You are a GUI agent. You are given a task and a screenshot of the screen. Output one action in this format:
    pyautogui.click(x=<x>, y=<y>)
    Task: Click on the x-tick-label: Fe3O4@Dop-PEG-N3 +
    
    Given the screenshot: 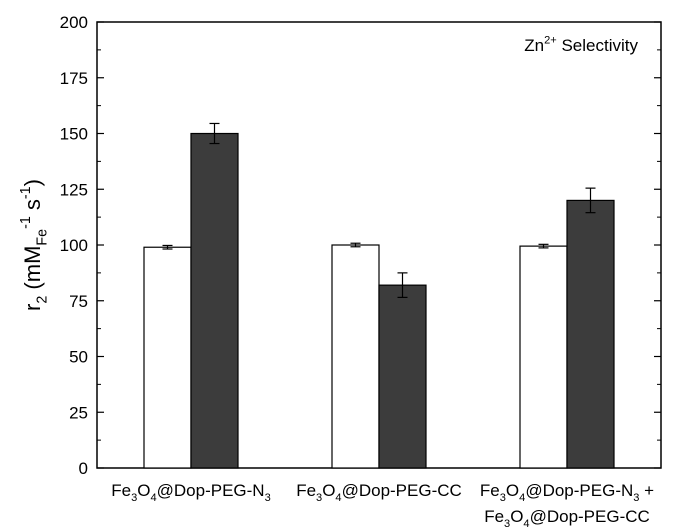 What is the action you would take?
    pyautogui.click(x=567, y=492)
    